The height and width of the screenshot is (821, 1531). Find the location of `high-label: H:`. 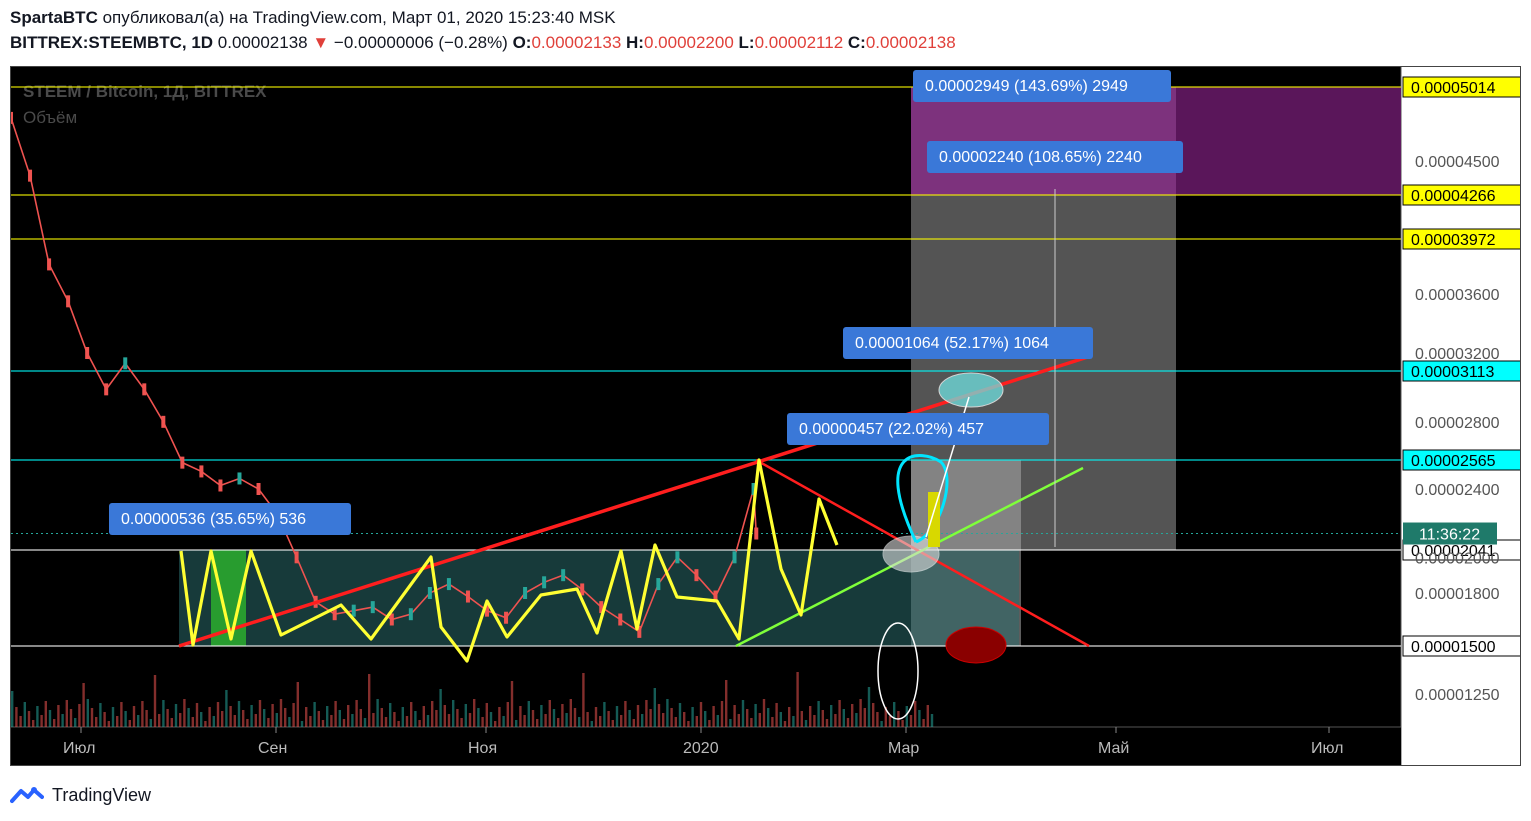

high-label: H: is located at coordinates (635, 42).